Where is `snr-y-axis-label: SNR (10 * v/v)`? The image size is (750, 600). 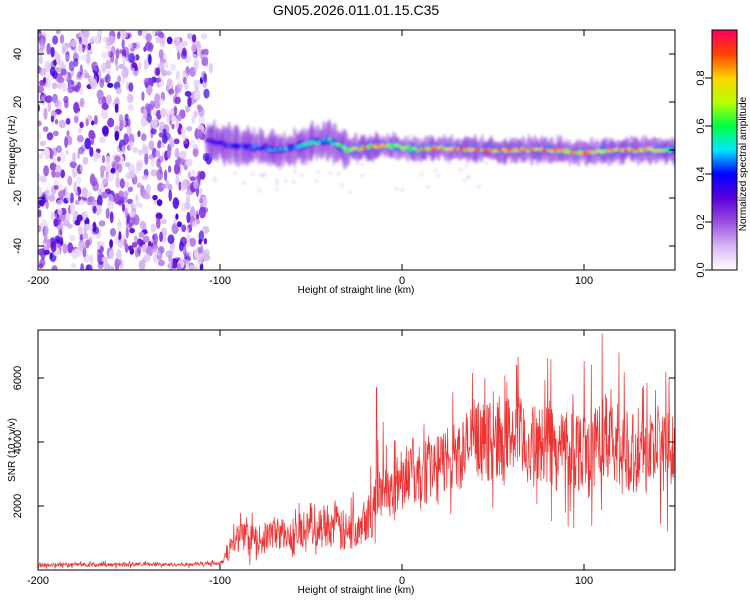
snr-y-axis-label: SNR (10 * v/v) is located at coordinates (12, 450).